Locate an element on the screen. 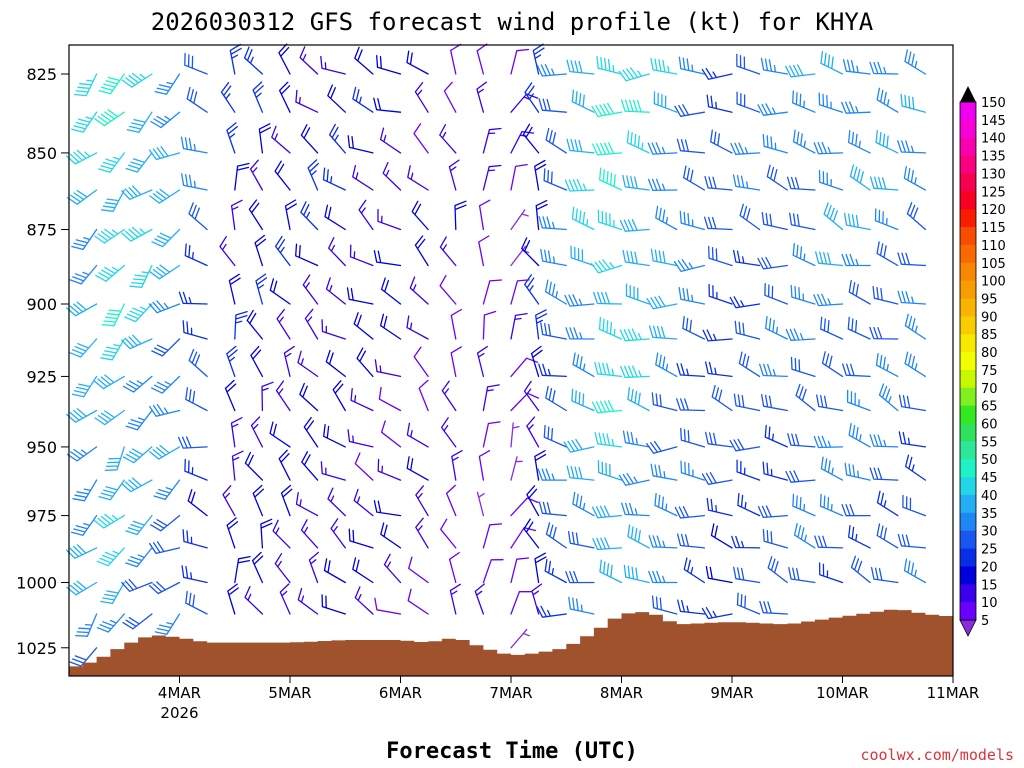  colorbar-label: 25 is located at coordinates (989, 550).